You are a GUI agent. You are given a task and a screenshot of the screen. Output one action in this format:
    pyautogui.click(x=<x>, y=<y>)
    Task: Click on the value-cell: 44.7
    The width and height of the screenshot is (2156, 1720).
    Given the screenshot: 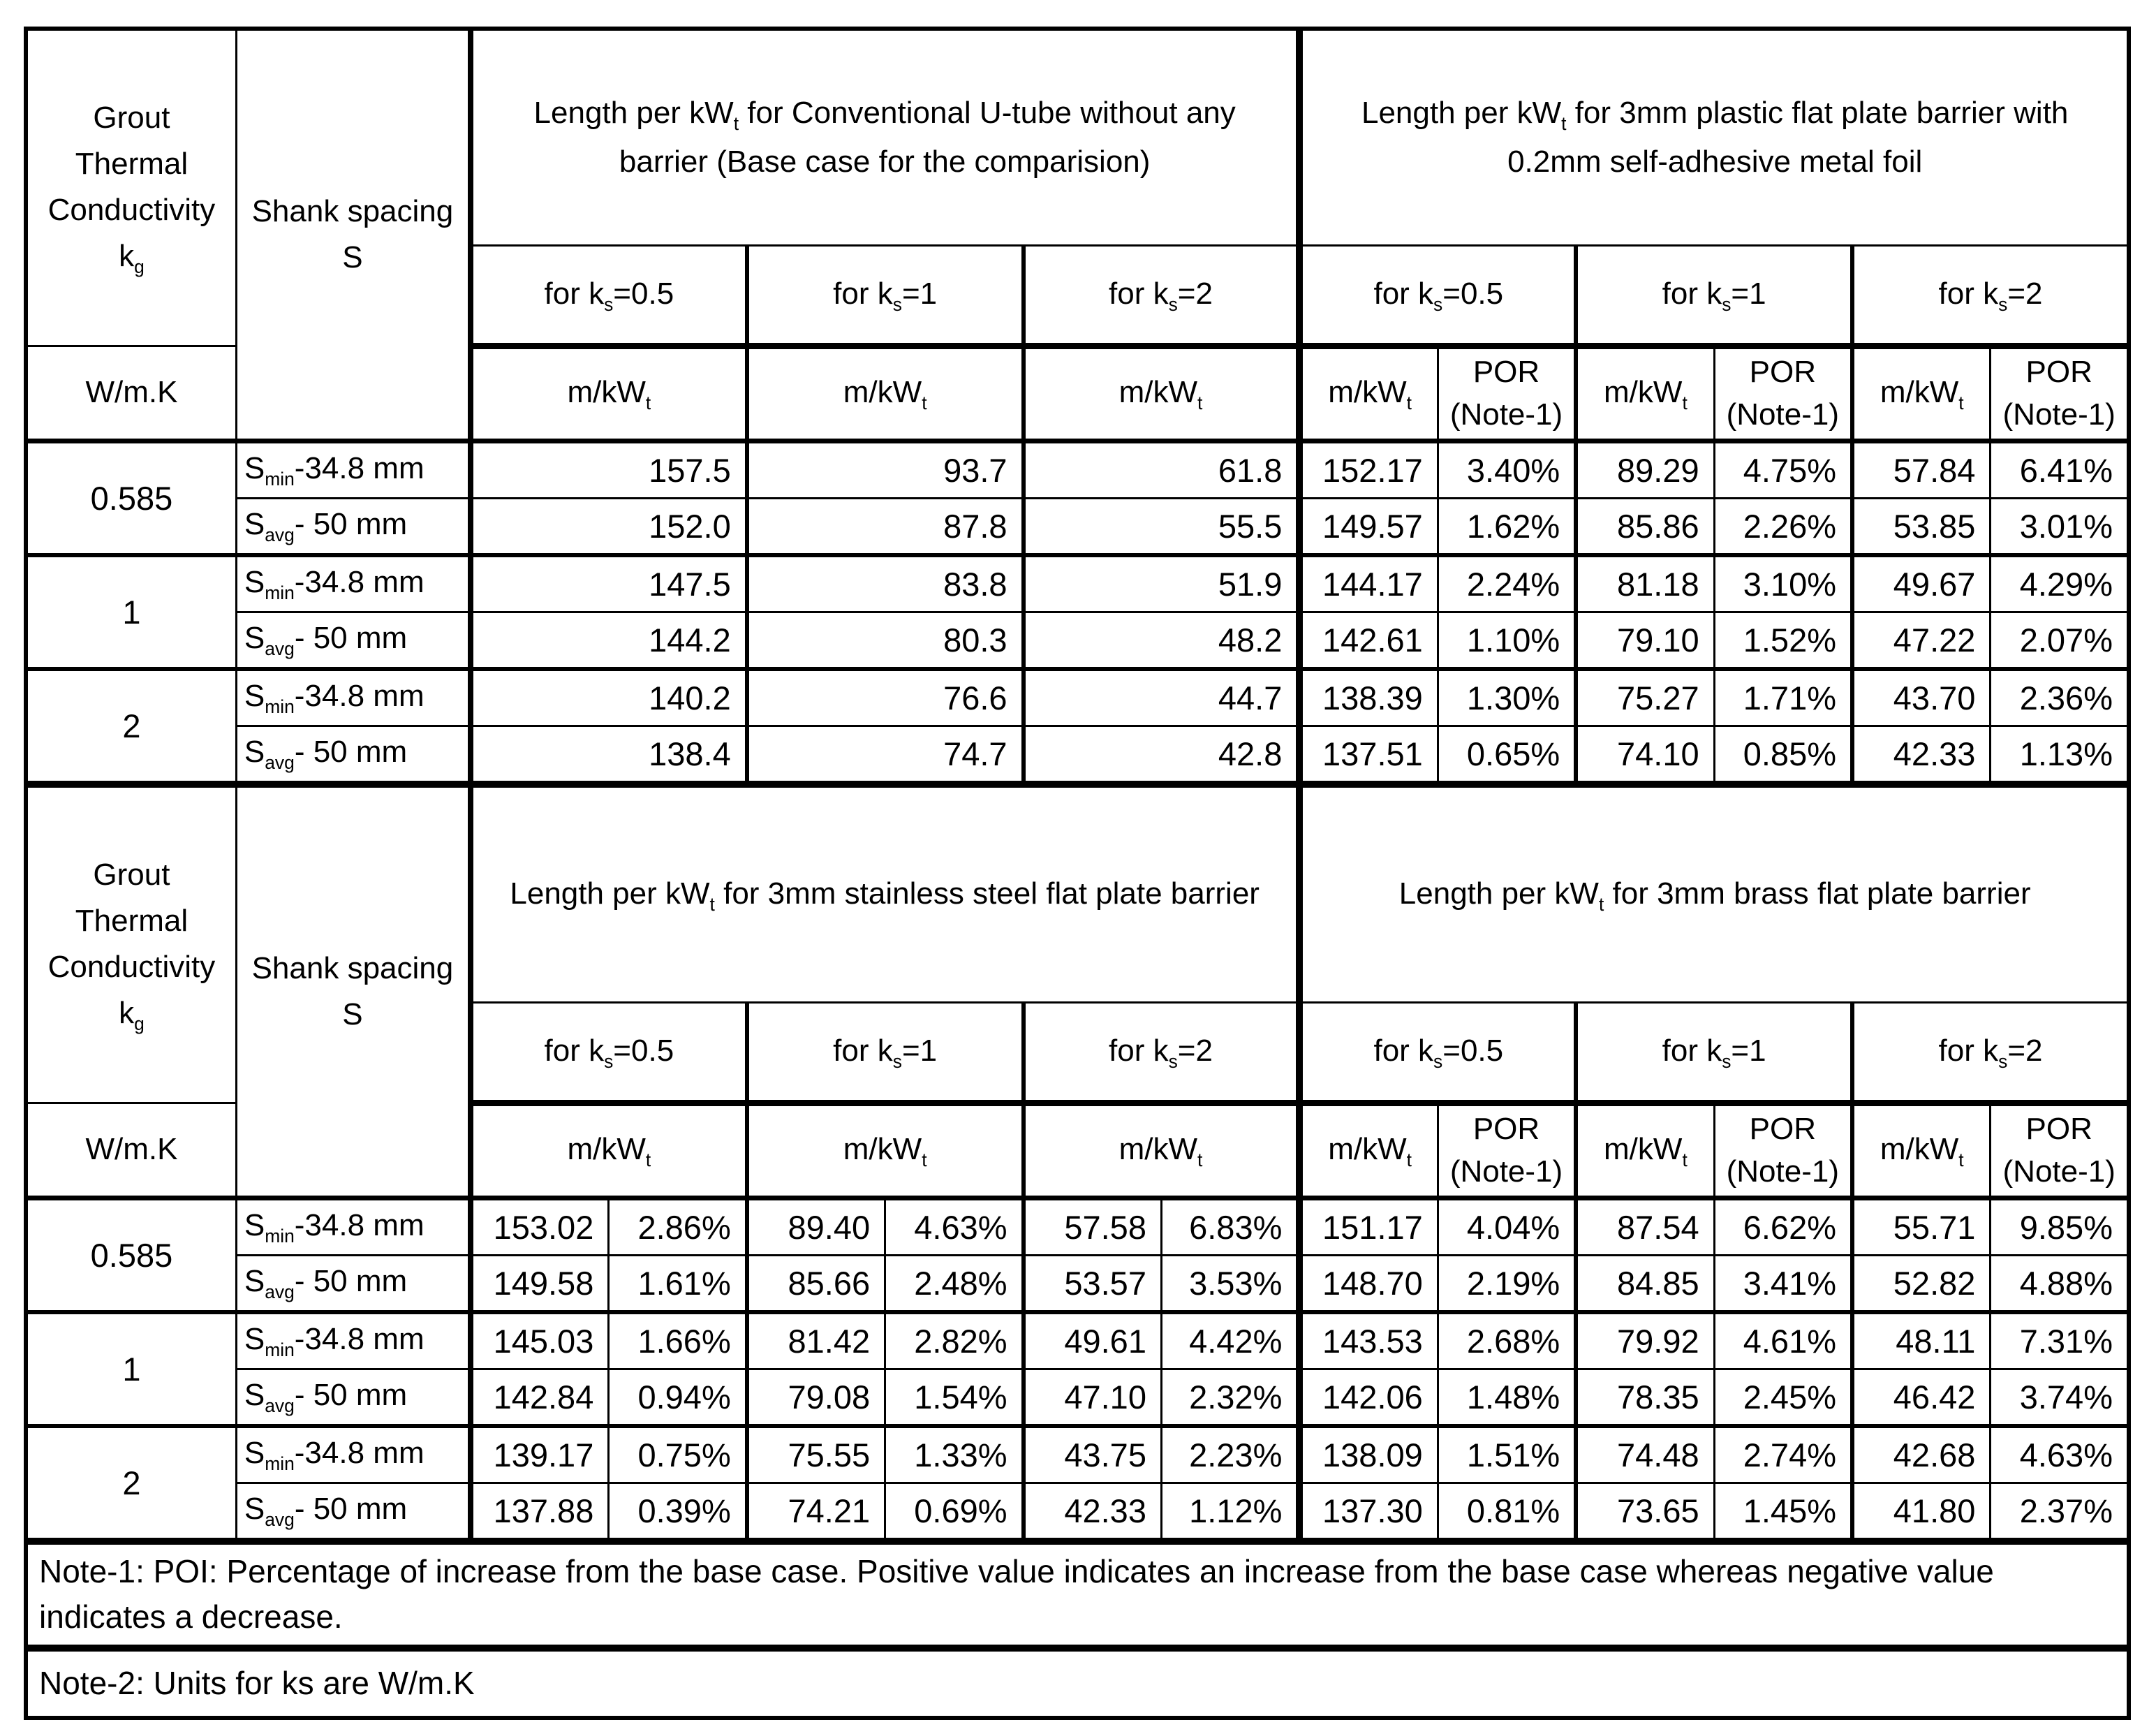 What is the action you would take?
    pyautogui.click(x=1161, y=697)
    